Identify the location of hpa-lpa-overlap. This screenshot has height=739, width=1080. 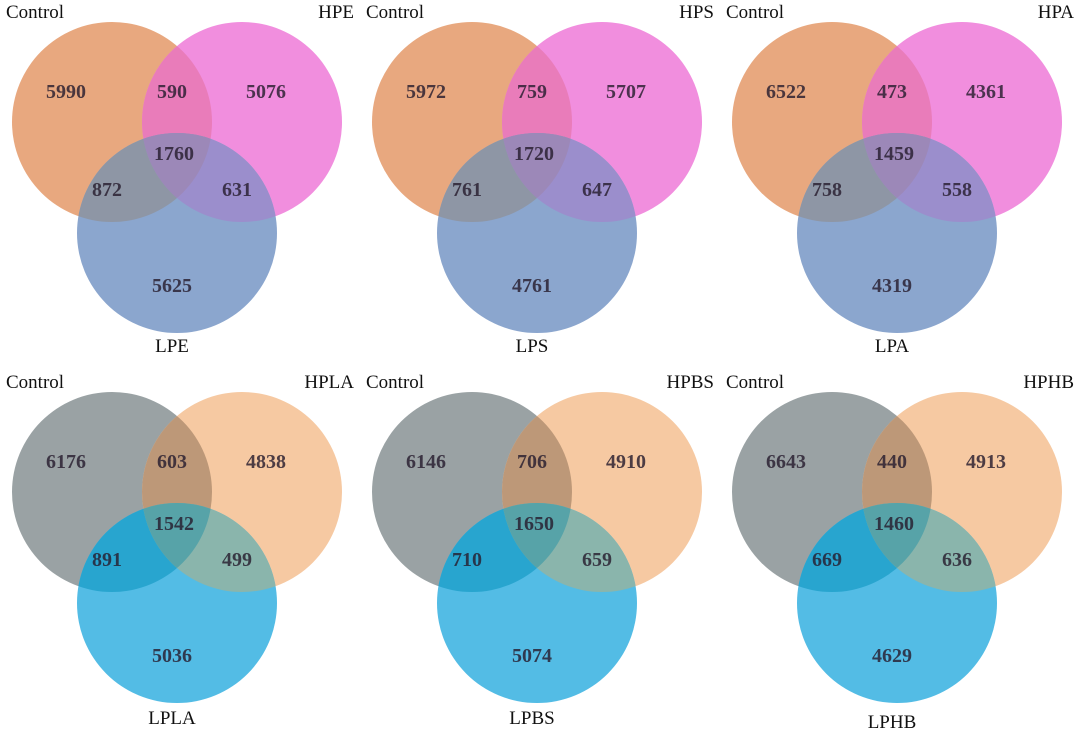
(929, 177).